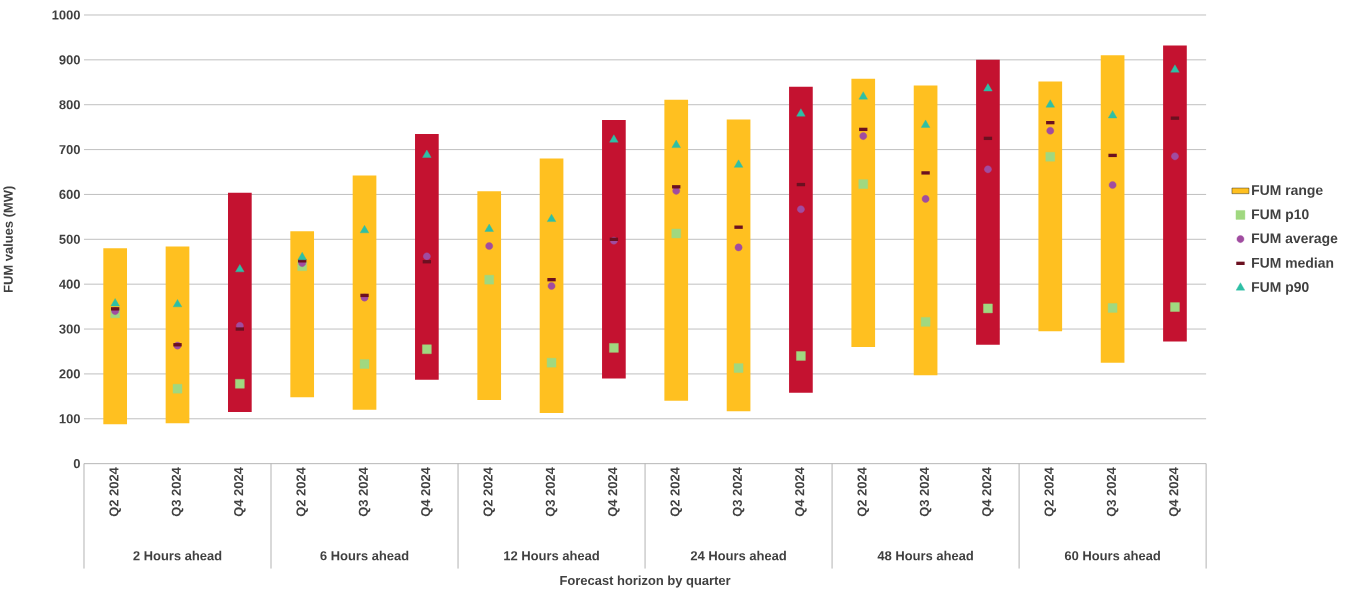  Describe the element at coordinates (69, 239) in the screenshot. I see `y-tick-label: 500` at that location.